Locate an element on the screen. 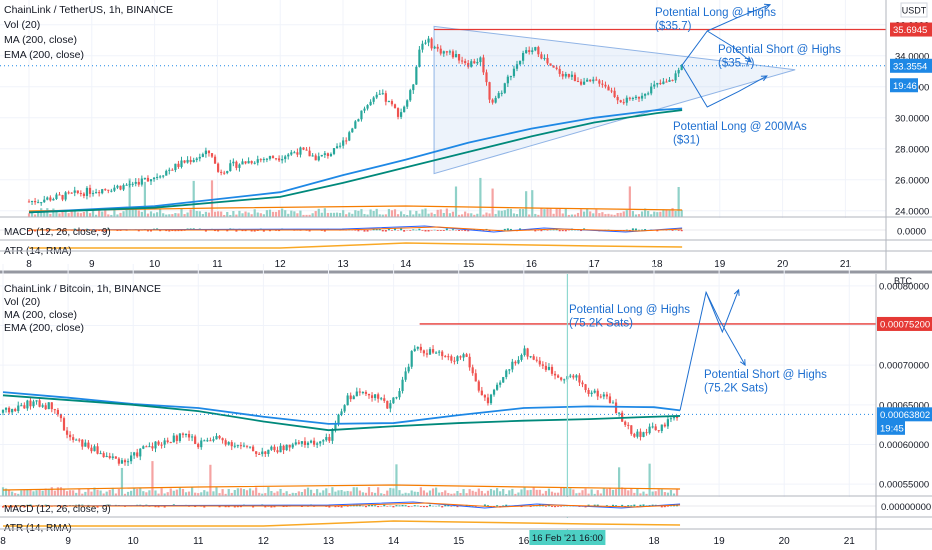 This screenshot has height=550, width=932. time-tick-15: 15 is located at coordinates (469, 264).